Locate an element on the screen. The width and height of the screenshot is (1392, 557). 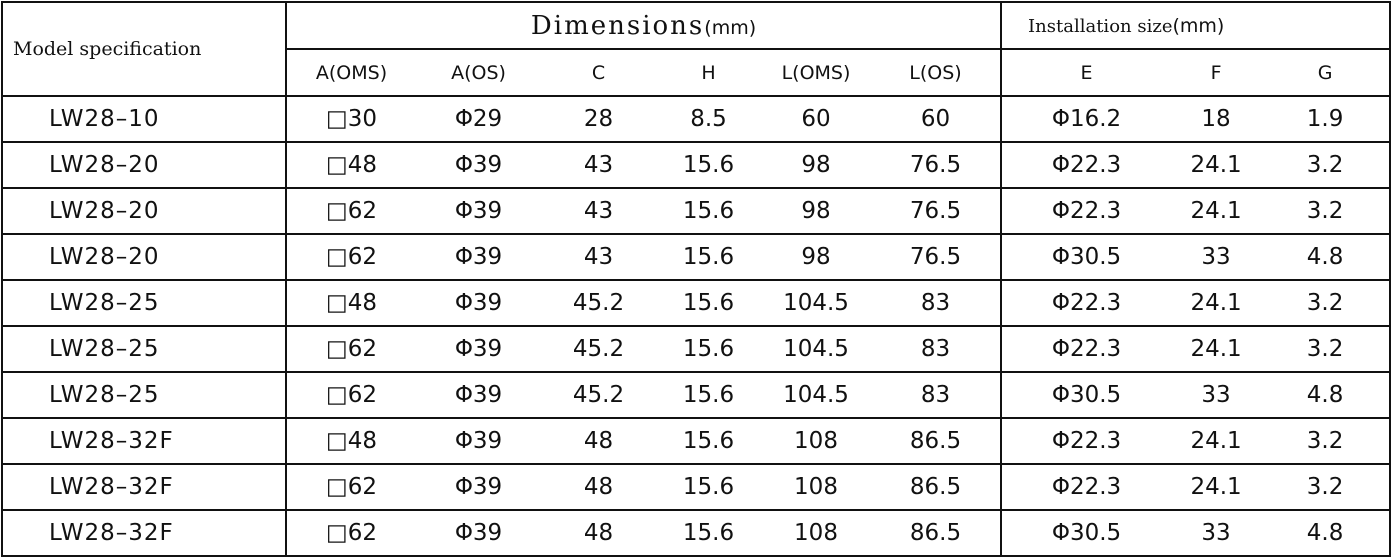
column-header: L(OS) is located at coordinates (937, 72).